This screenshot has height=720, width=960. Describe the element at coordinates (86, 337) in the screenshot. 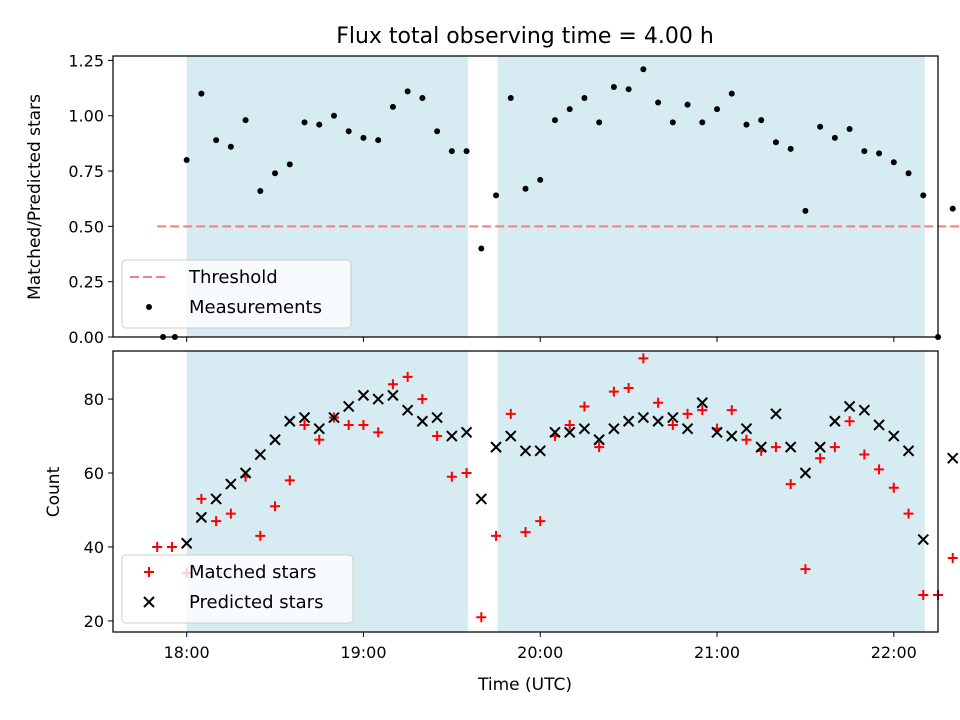

I see `y-tick-label: 0.00` at that location.